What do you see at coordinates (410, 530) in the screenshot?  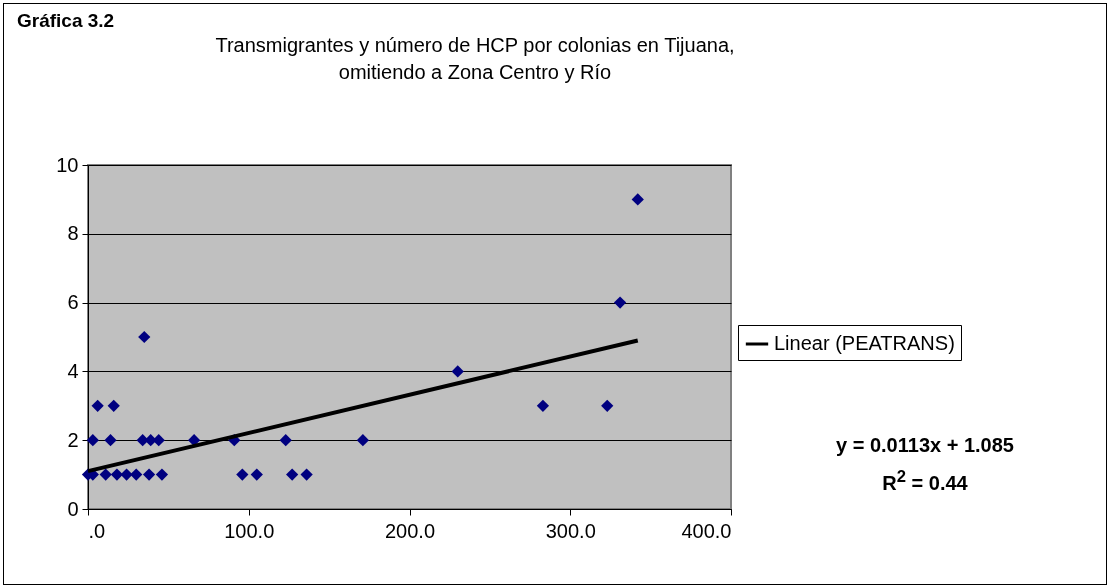 I see `x-tick-label: 200.0` at bounding box center [410, 530].